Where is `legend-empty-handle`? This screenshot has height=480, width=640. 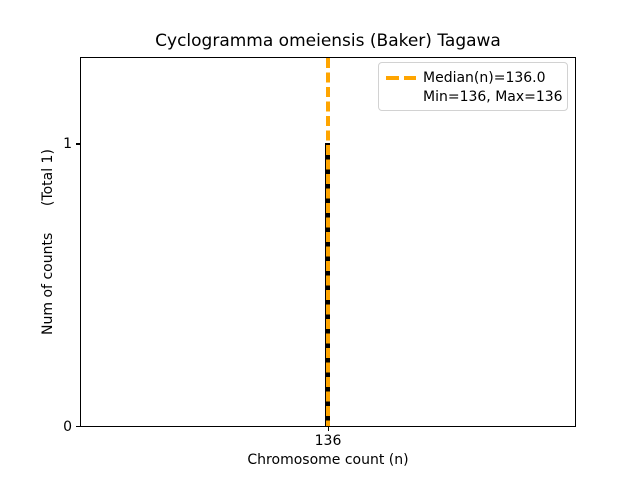
legend-empty-handle is located at coordinates (401, 98).